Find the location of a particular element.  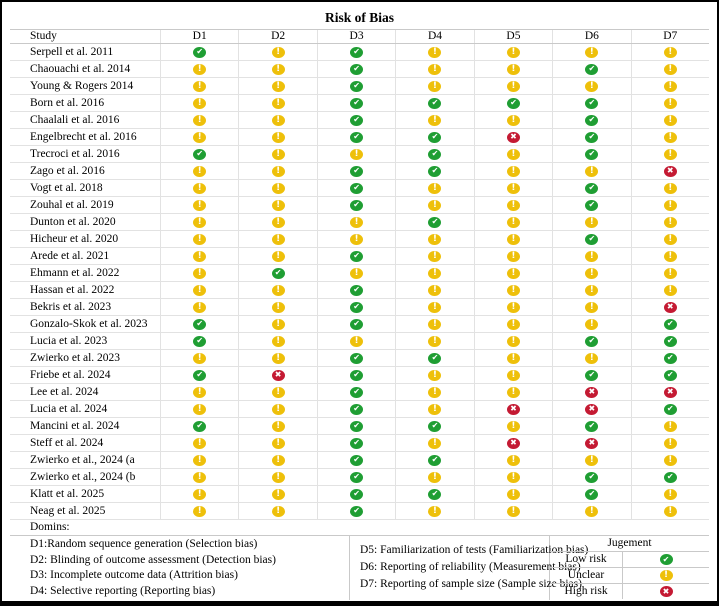

study-name: Klatt et al. 2025 is located at coordinates (67, 494).